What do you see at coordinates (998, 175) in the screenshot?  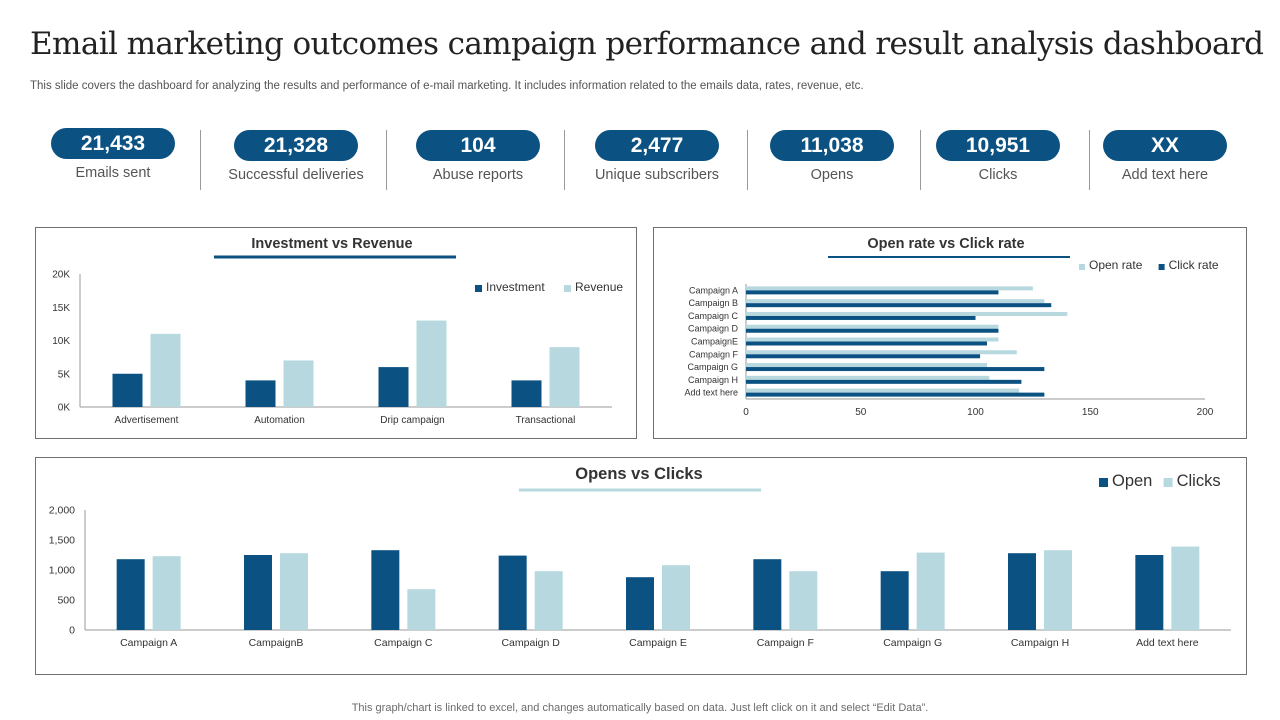 I see `kpi-label: Clicks` at bounding box center [998, 175].